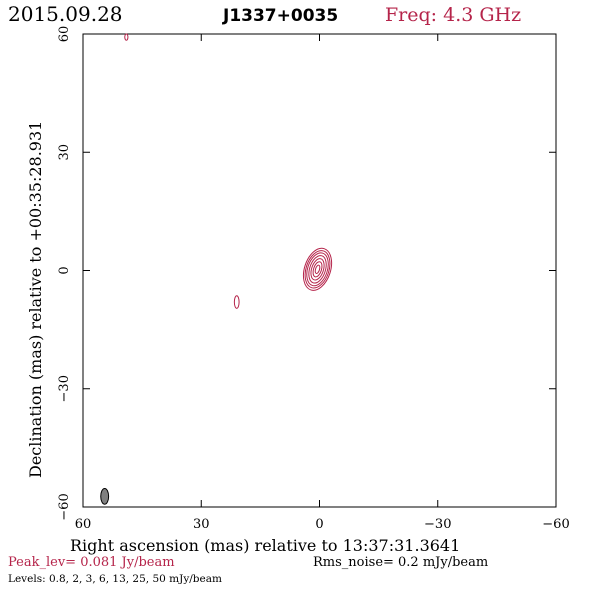  I want to click on source-name: J1337+0035, so click(280, 16).